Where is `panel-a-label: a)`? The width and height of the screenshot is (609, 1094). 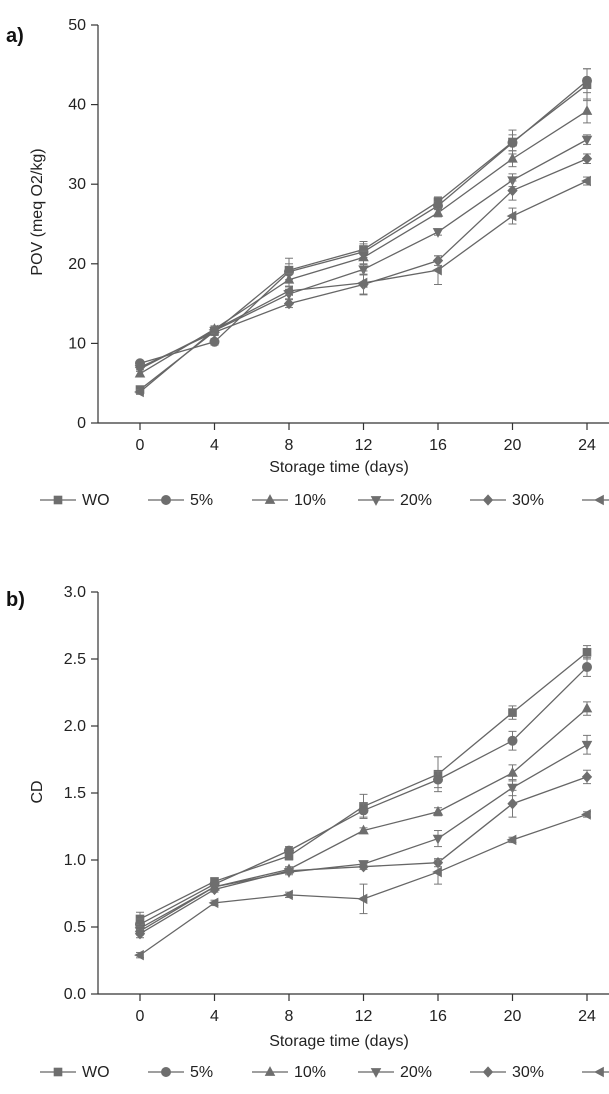
panel-a-label: a) is located at coordinates (15, 36).